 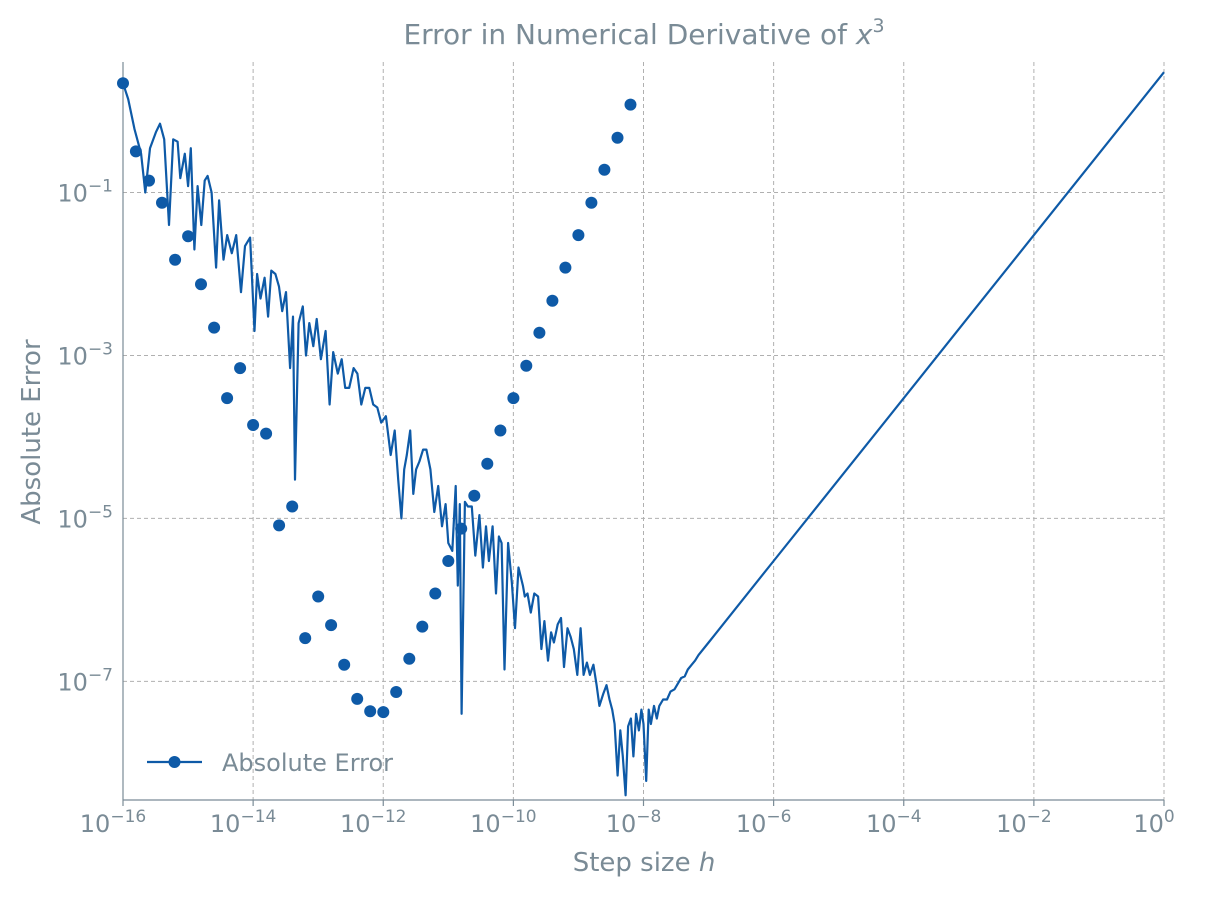 What do you see at coordinates (85, 437) in the screenshot?
I see `y-ticks: 10⁻¹ 10⁻³ 10⁻⁵ 10⁻⁷` at bounding box center [85, 437].